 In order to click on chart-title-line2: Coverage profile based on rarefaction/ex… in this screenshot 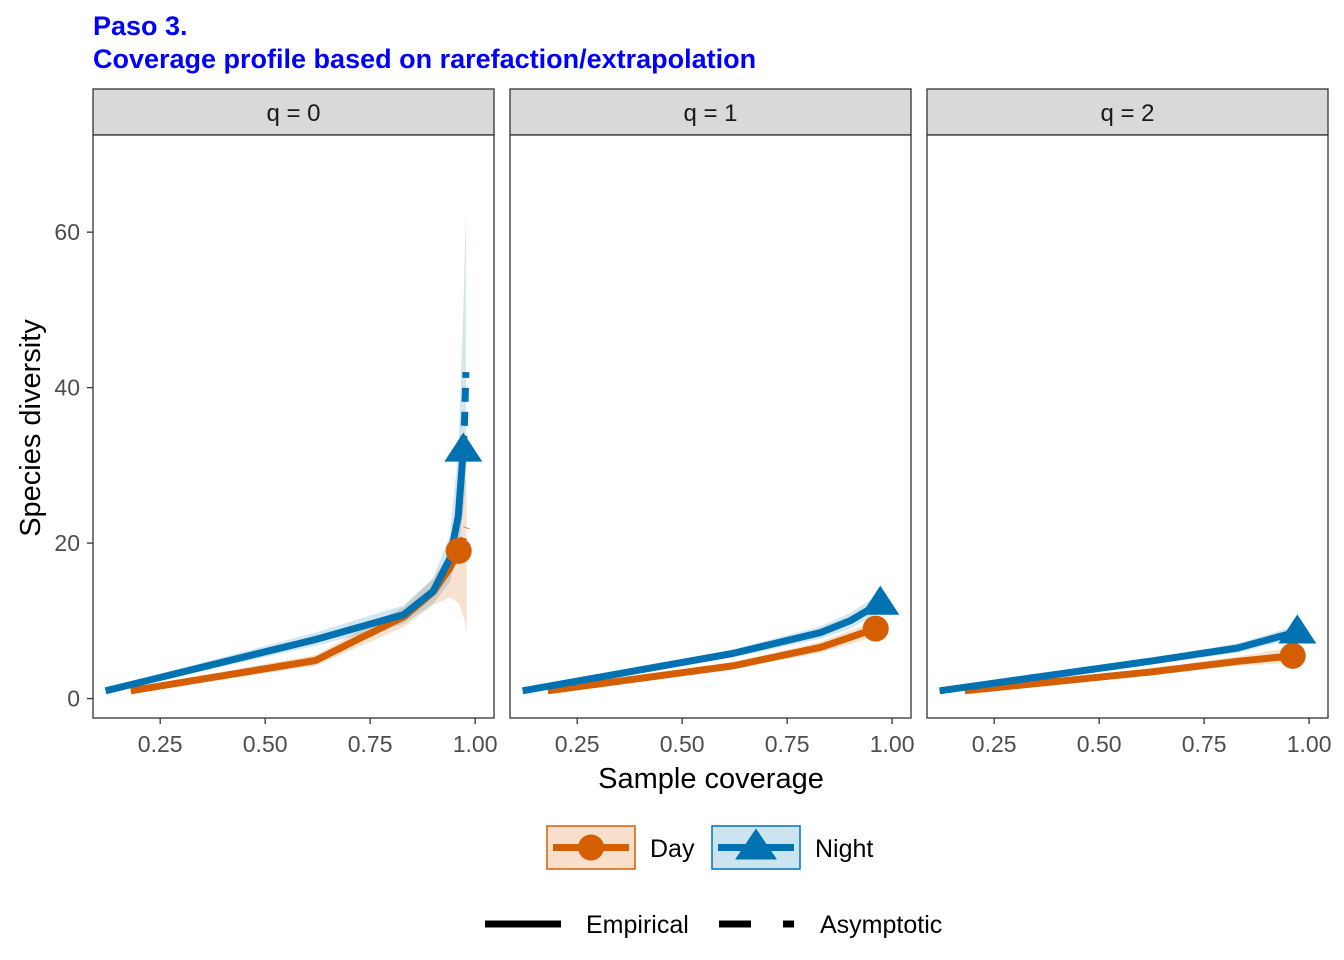, I will do `click(424, 59)`.